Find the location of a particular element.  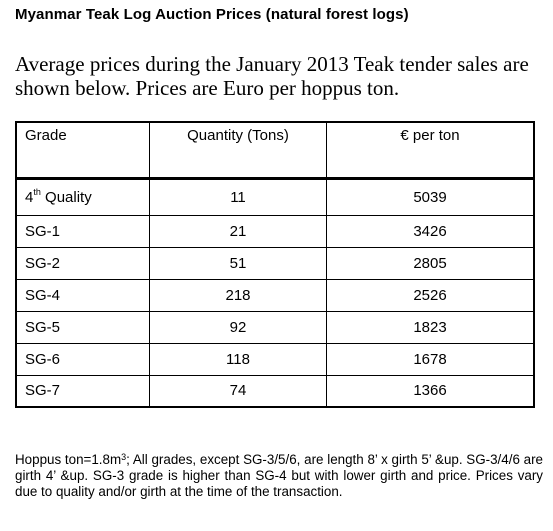

table-header-row: Grade Quantity (Tons) € per ton is located at coordinates (275, 150).